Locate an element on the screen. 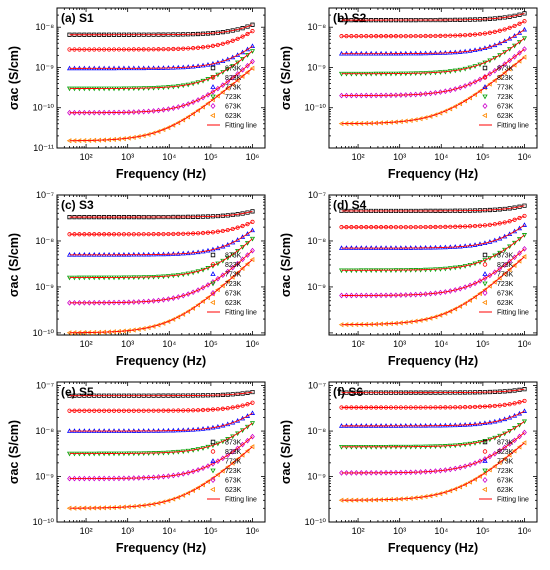  x-axis-label: Frequency (Hz) is located at coordinates (161, 174).